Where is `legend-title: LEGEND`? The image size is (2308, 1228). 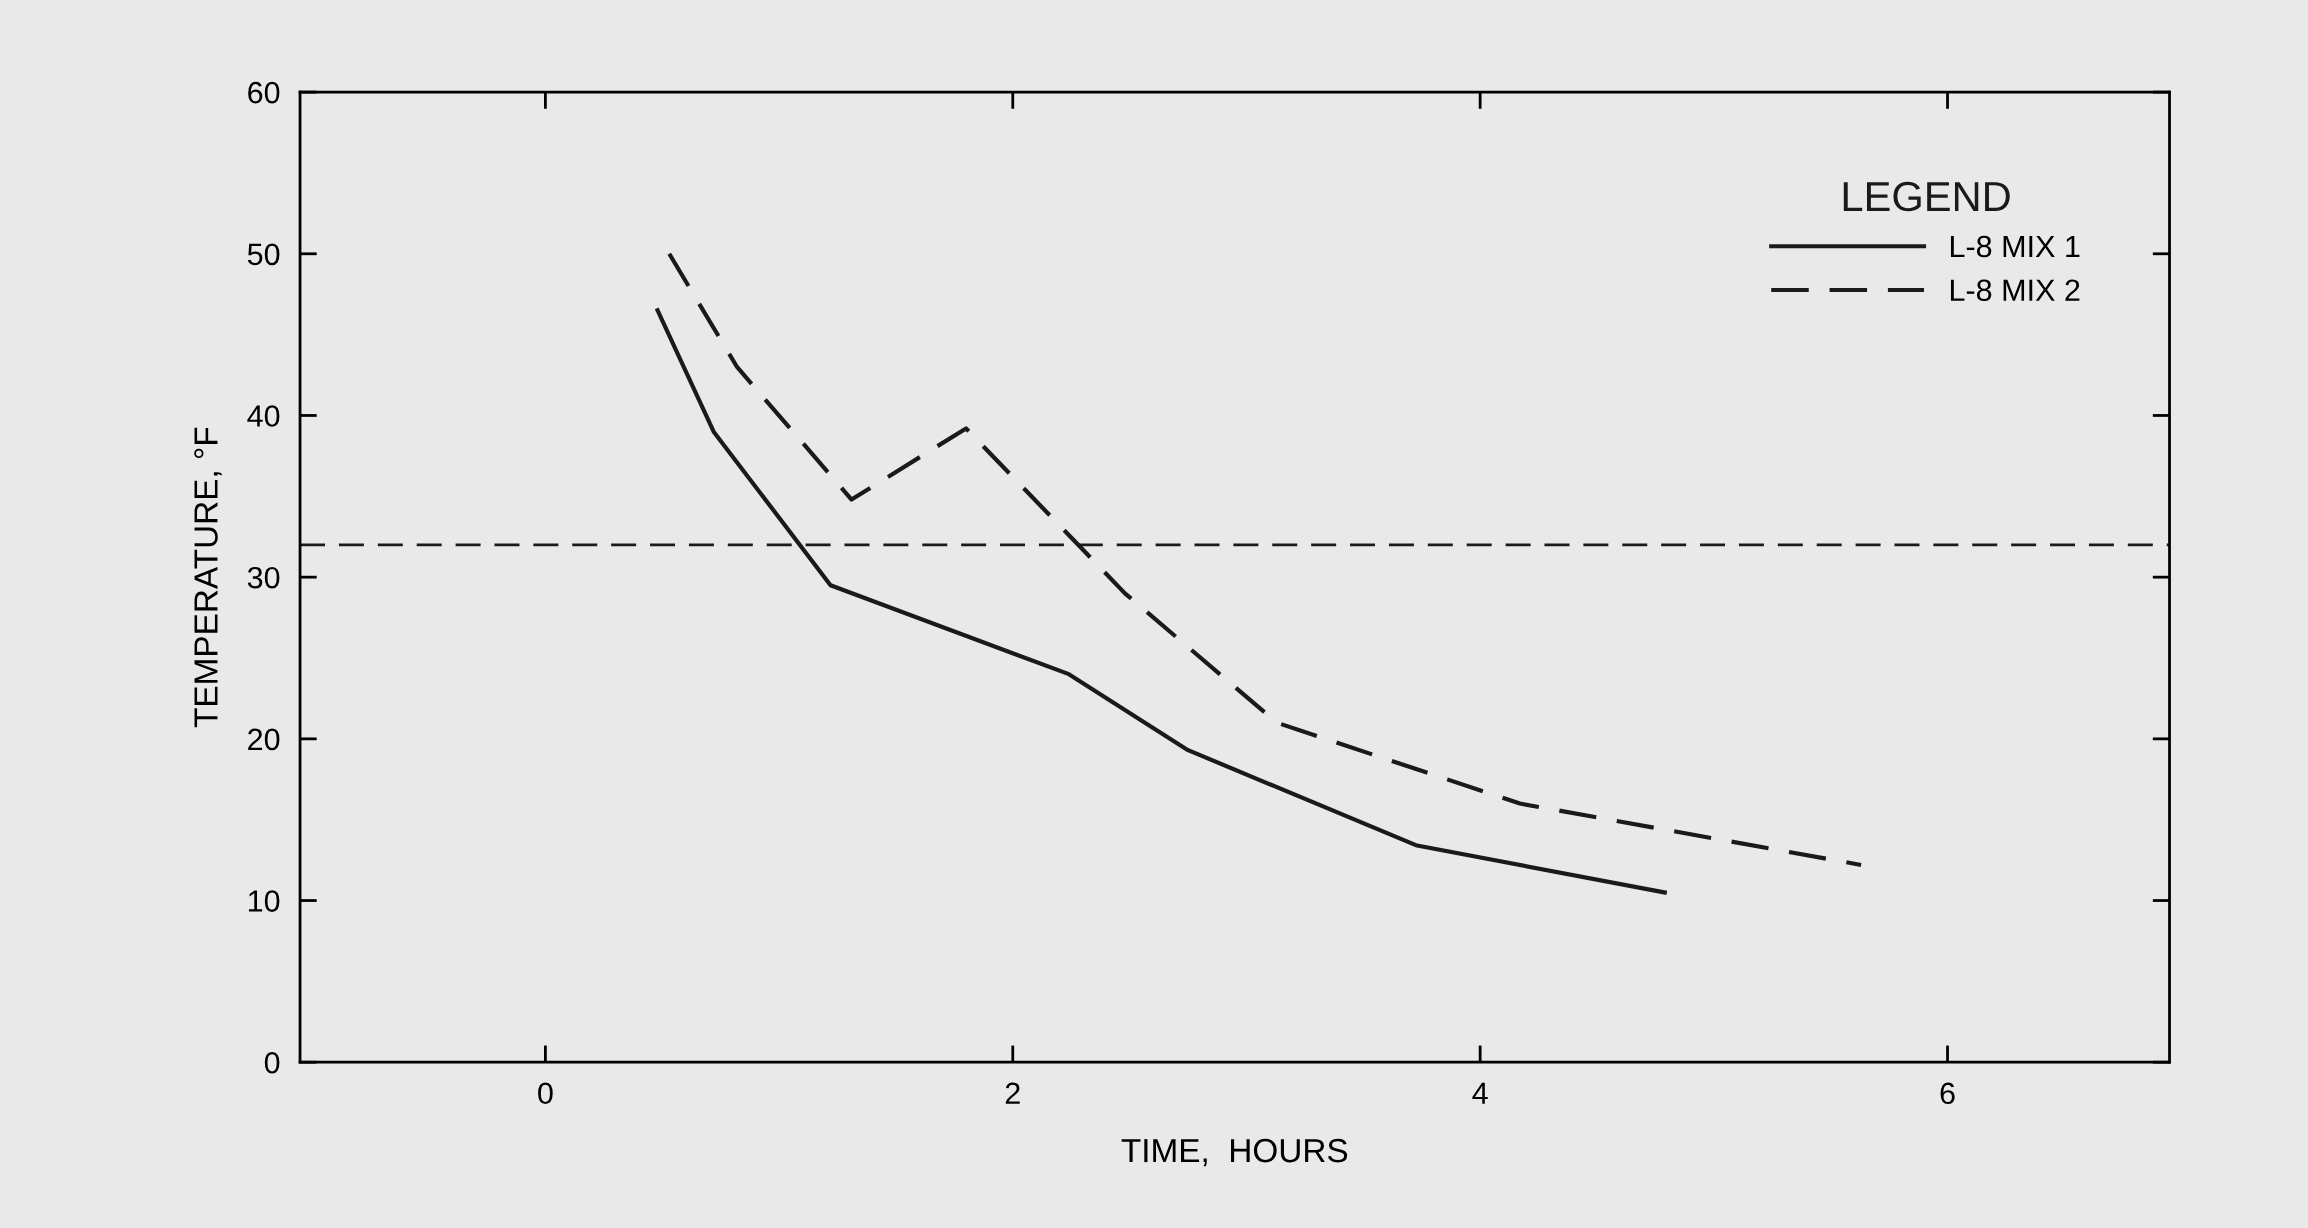 legend-title: LEGEND is located at coordinates (1926, 196).